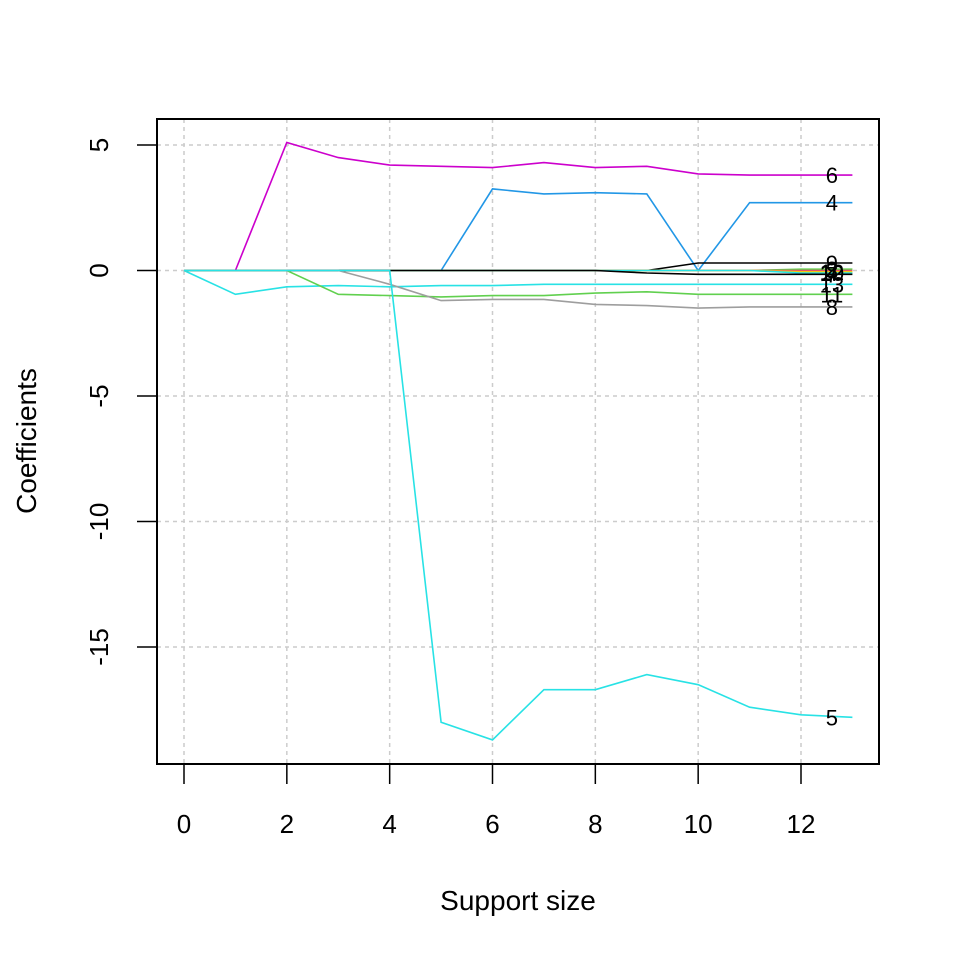 Image resolution: width=960 pixels, height=960 pixels. I want to click on y-tick-label: 5, so click(99, 145).